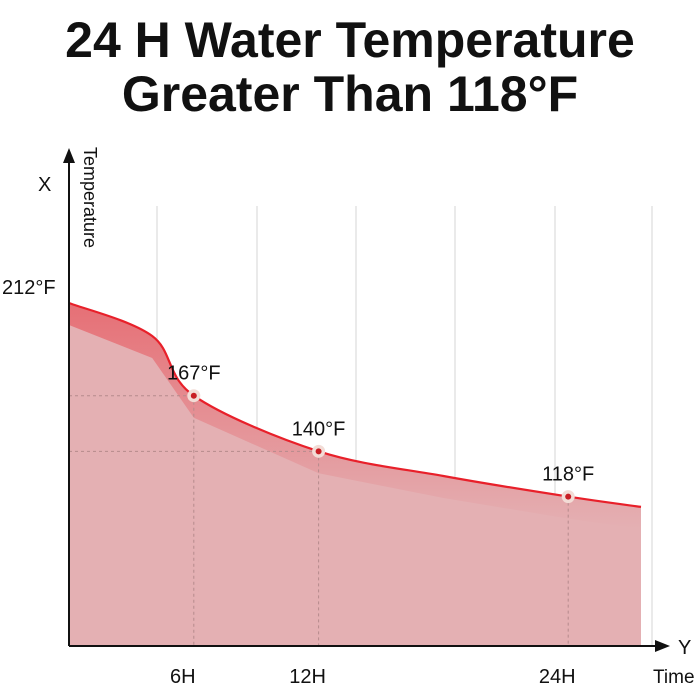 The image size is (700, 700). I want to click on x-axis-arrow-icon, so click(662, 646).